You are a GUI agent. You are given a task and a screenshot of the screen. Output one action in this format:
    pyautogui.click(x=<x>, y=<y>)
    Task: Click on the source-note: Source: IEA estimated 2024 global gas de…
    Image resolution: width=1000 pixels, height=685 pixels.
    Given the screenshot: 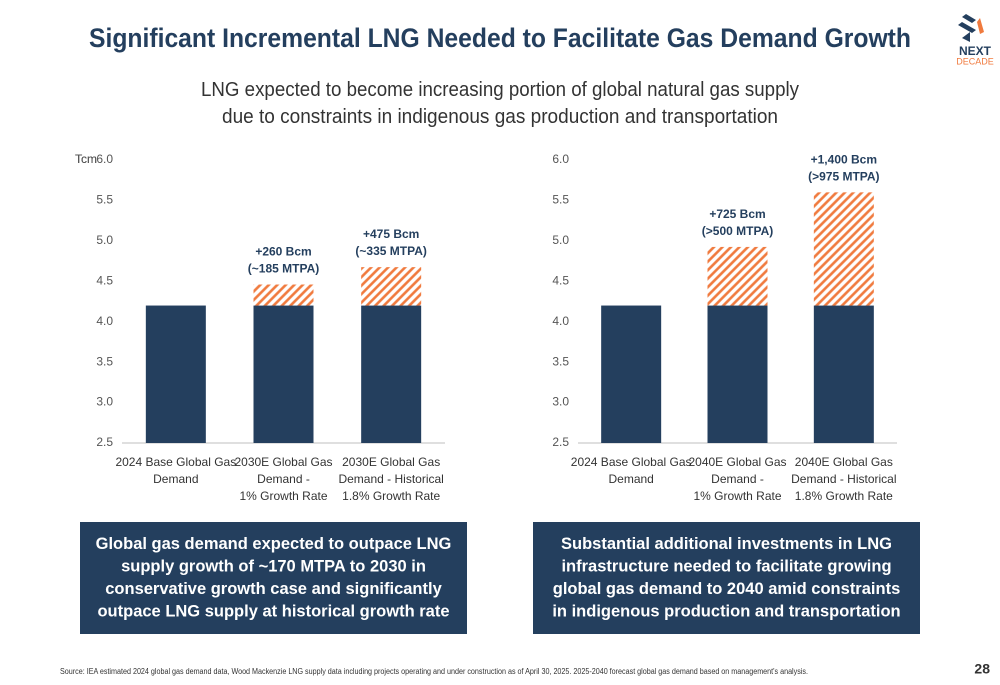 What is the action you would take?
    pyautogui.click(x=434, y=671)
    